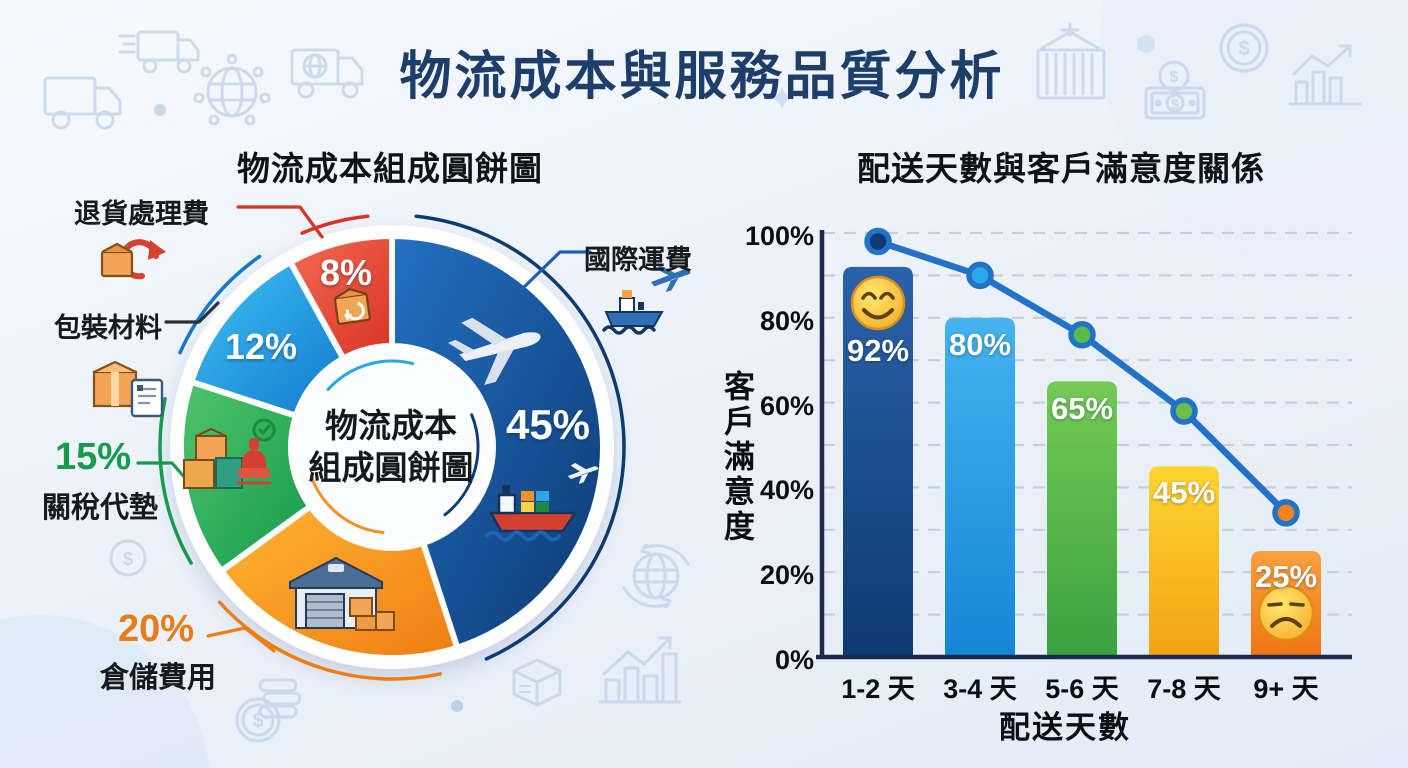  What do you see at coordinates (141, 214) in the screenshot?
I see `callout-returns-label: 退貨處理費` at bounding box center [141, 214].